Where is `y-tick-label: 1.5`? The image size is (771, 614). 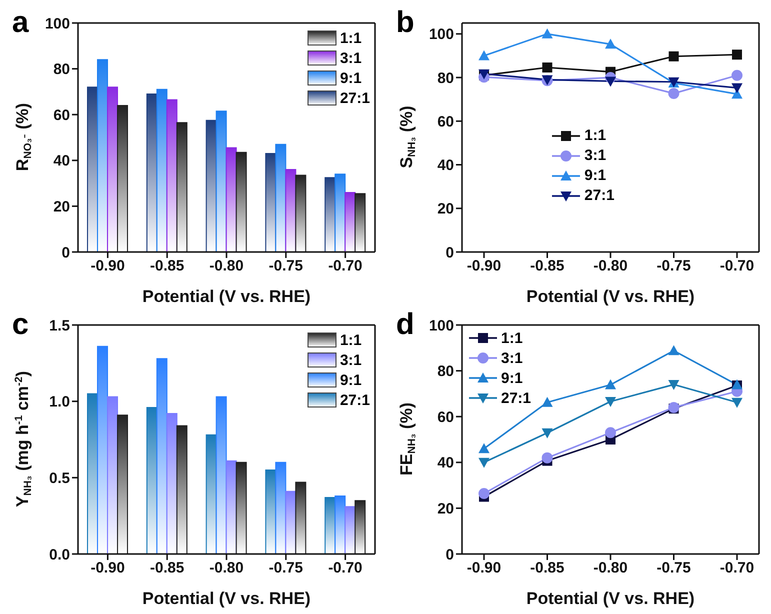
y-tick-label: 1.5 is located at coordinates (59, 325).